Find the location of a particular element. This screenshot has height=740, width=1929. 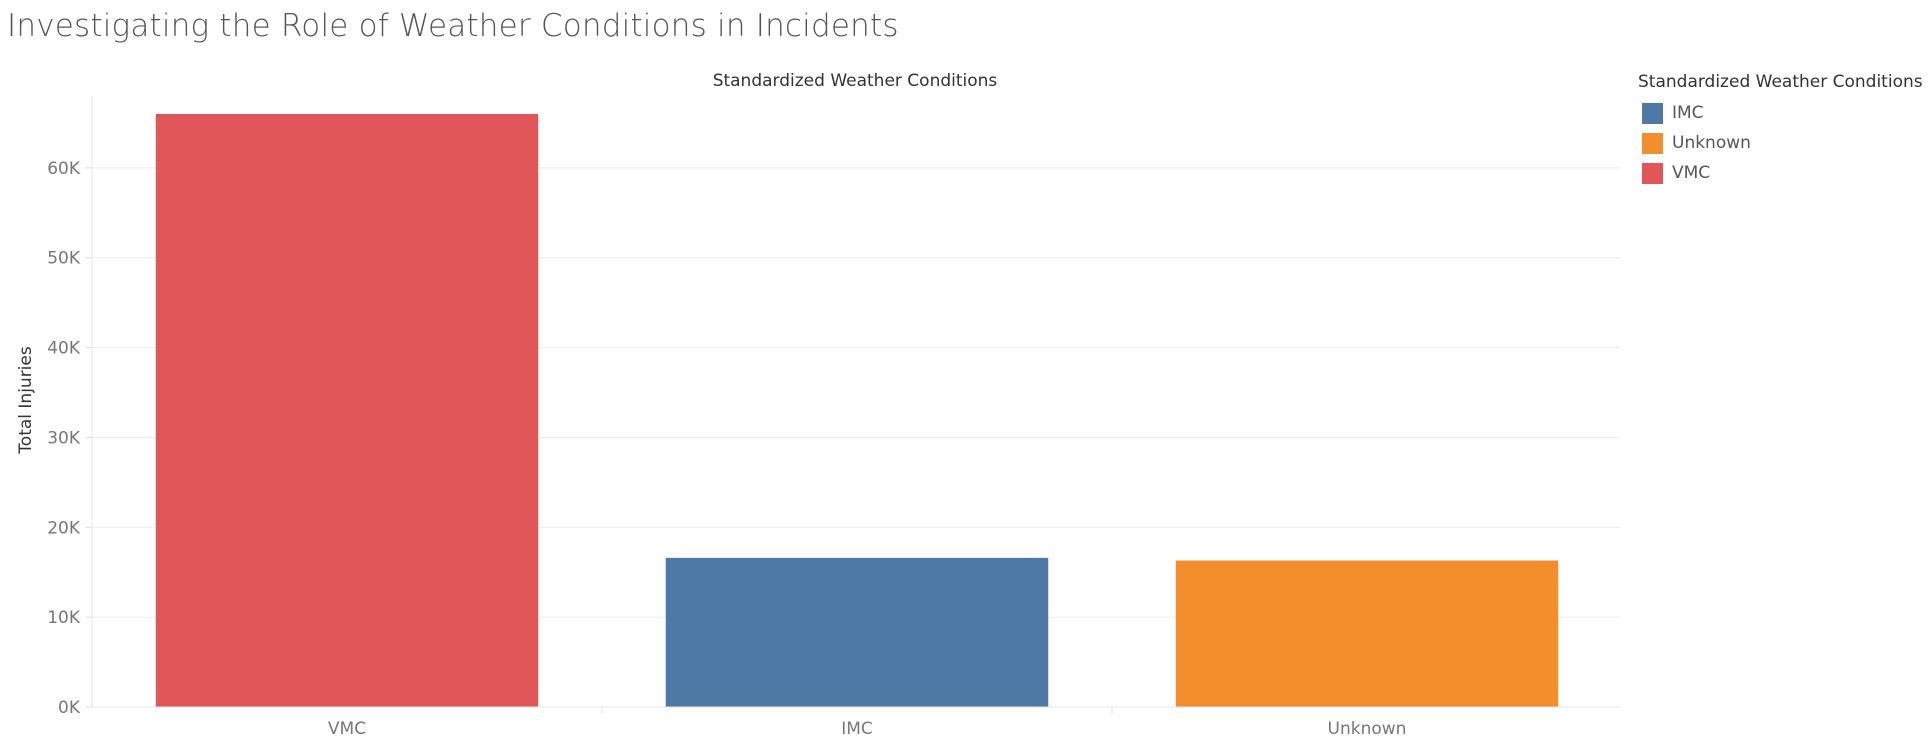

y-tick-label: 30K is located at coordinates (64, 438).